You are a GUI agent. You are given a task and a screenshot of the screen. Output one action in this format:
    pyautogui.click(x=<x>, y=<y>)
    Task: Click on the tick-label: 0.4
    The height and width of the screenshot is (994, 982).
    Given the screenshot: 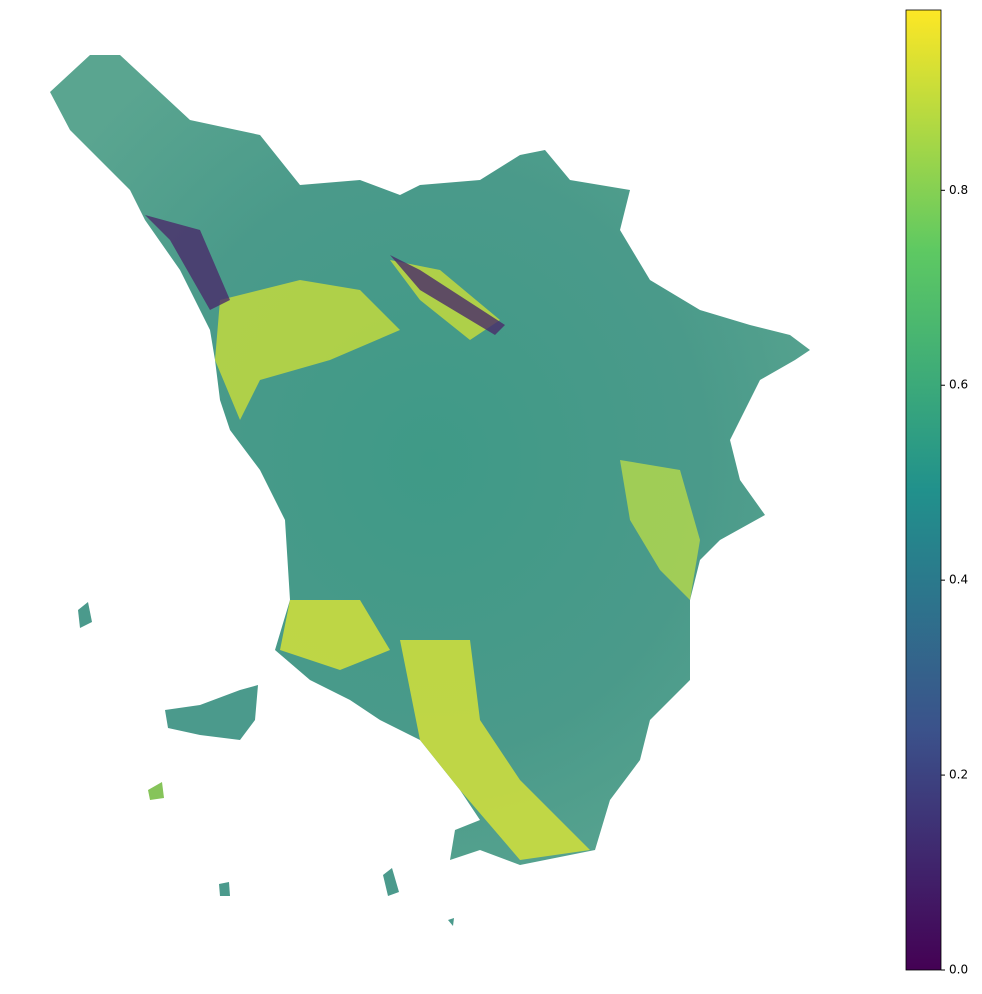 What is the action you would take?
    pyautogui.click(x=958, y=580)
    